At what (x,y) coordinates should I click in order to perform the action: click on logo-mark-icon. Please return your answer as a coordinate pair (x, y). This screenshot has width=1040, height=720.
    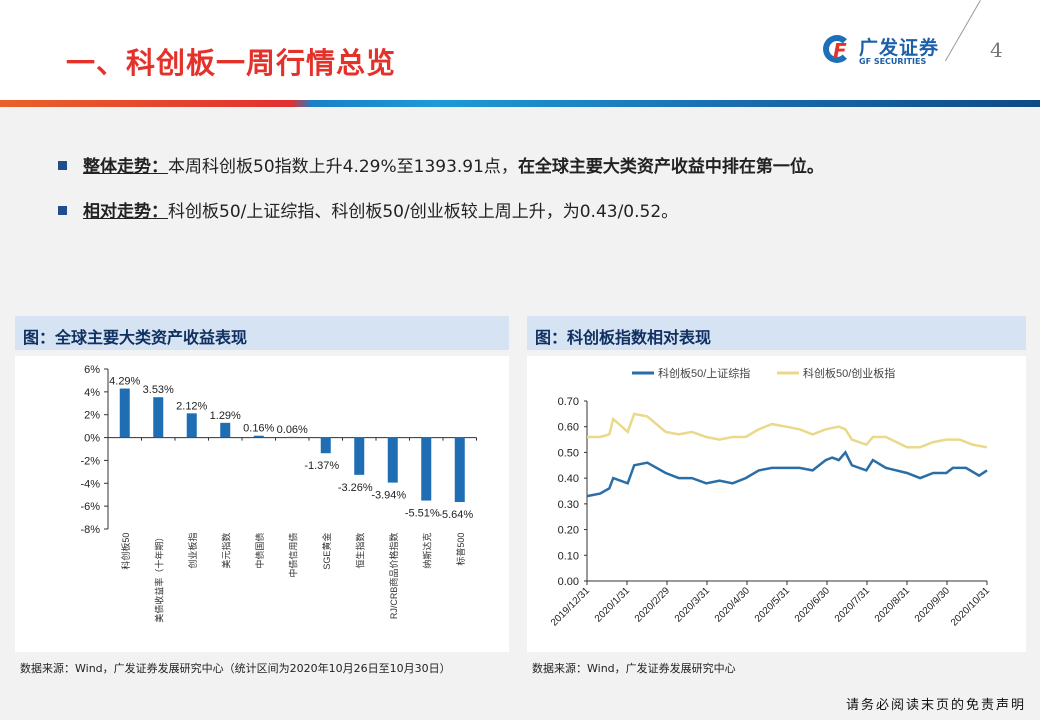
    Looking at the image, I should click on (837, 49).